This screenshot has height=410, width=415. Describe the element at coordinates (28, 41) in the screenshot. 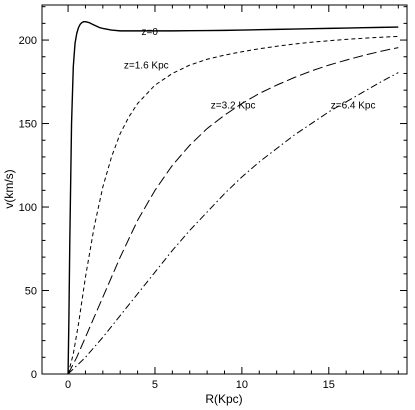

I see `y-tick-label: 200` at that location.